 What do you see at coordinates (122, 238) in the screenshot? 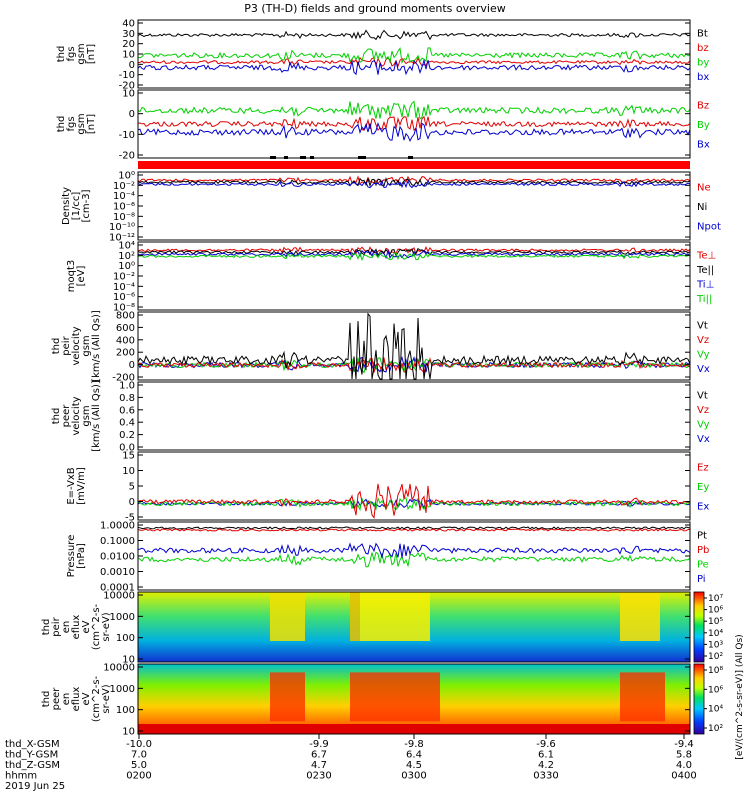
I see `ytick-label: 10⁻¹²` at bounding box center [122, 238].